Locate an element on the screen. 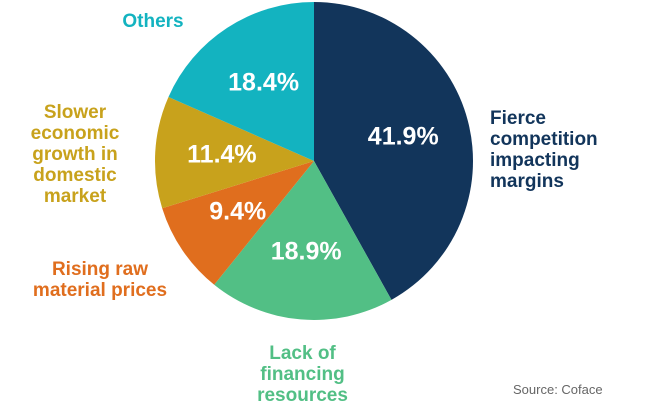 The height and width of the screenshot is (411, 654). source: Source: Coface is located at coordinates (558, 389).